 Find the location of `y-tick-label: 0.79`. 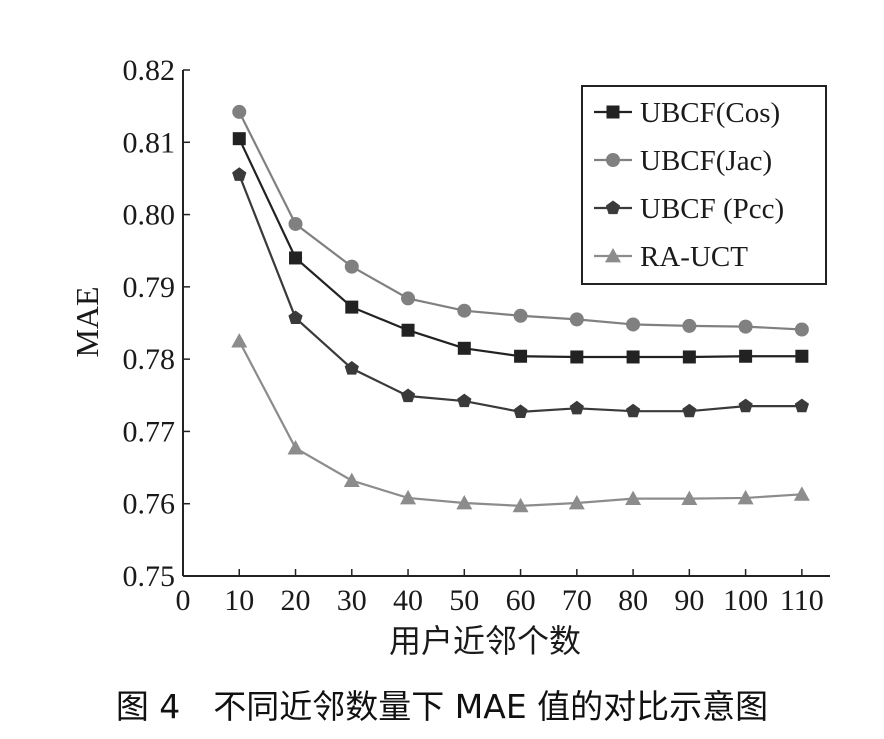

y-tick-label: 0.79 is located at coordinates (149, 287).